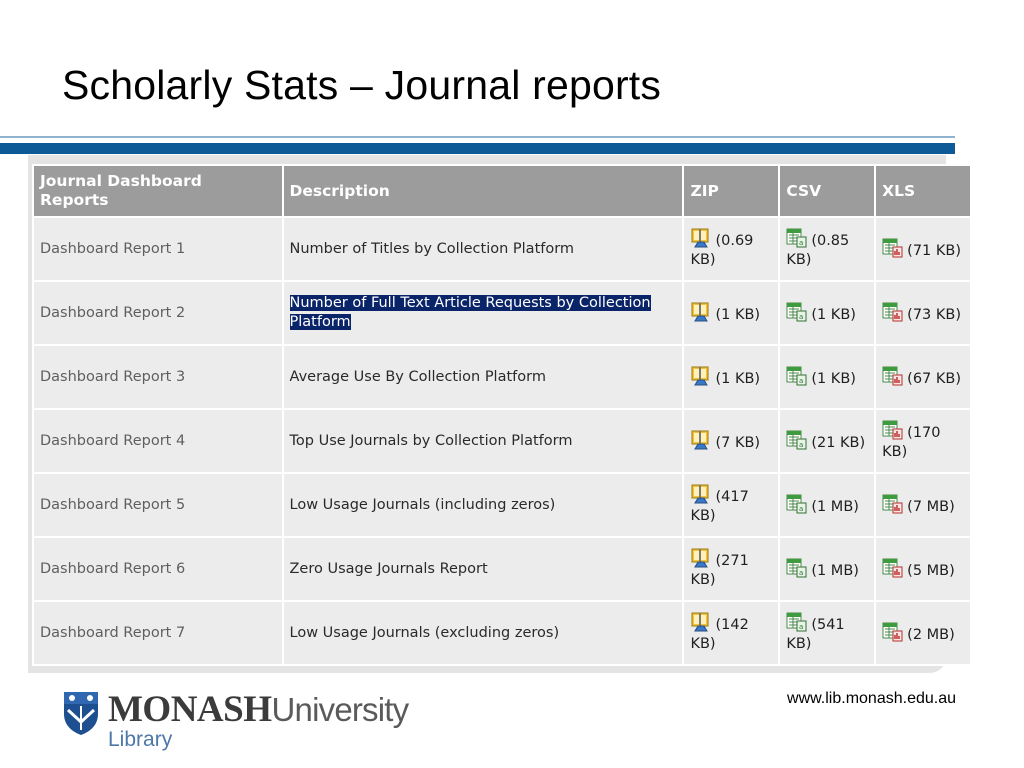 The width and height of the screenshot is (1024, 768). I want to click on zip-file-size: (271 KB), so click(719, 570).